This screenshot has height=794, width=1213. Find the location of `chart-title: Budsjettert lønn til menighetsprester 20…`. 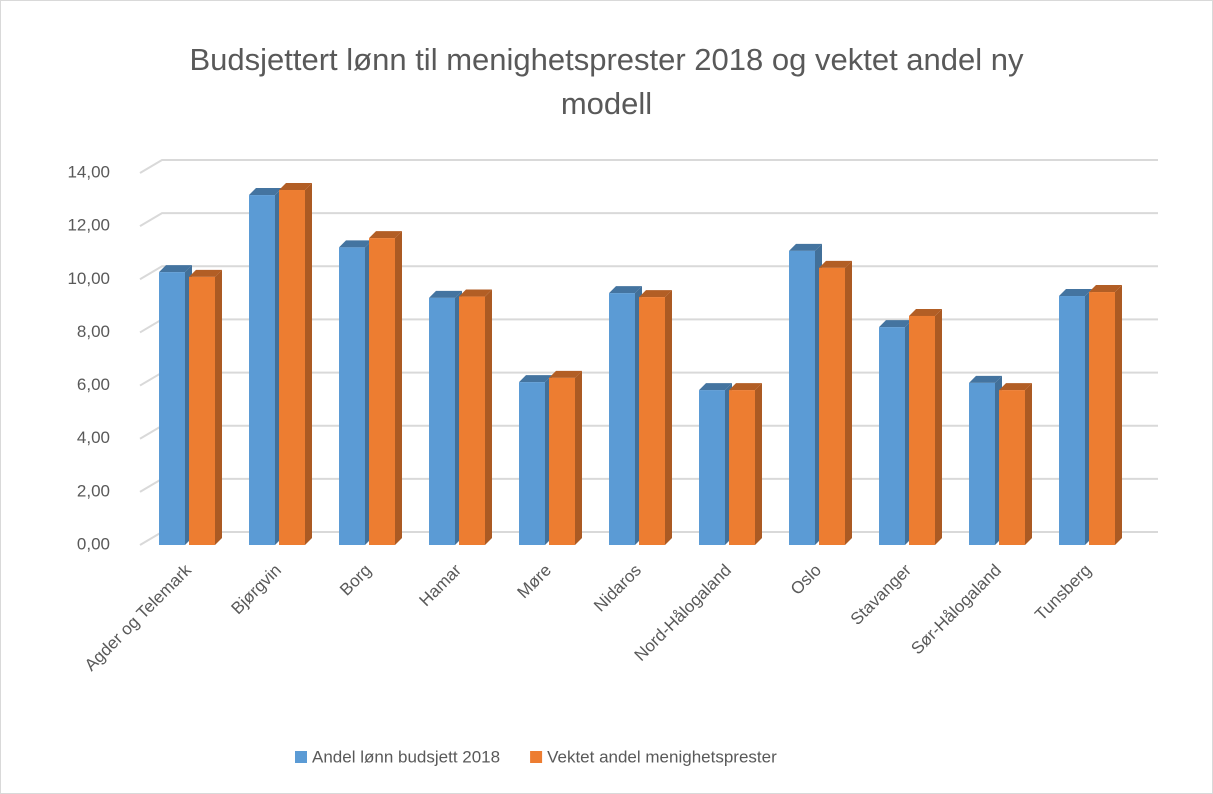

chart-title: Budsjettert lønn til menighetsprester 20… is located at coordinates (606, 81).